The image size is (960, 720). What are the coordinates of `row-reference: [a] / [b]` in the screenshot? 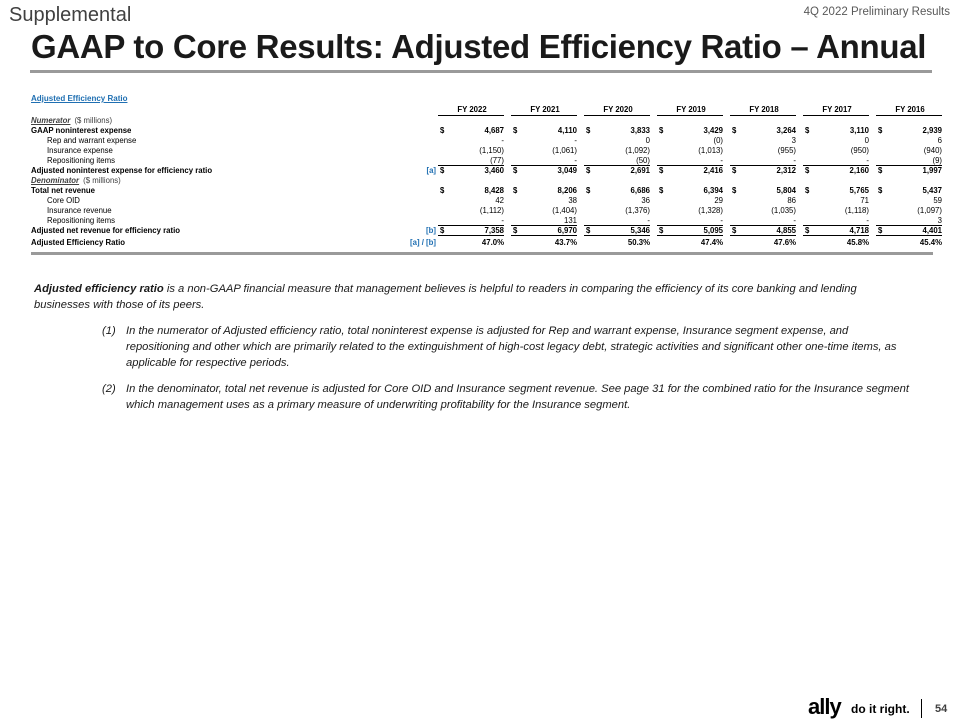 It's located at (423, 242).